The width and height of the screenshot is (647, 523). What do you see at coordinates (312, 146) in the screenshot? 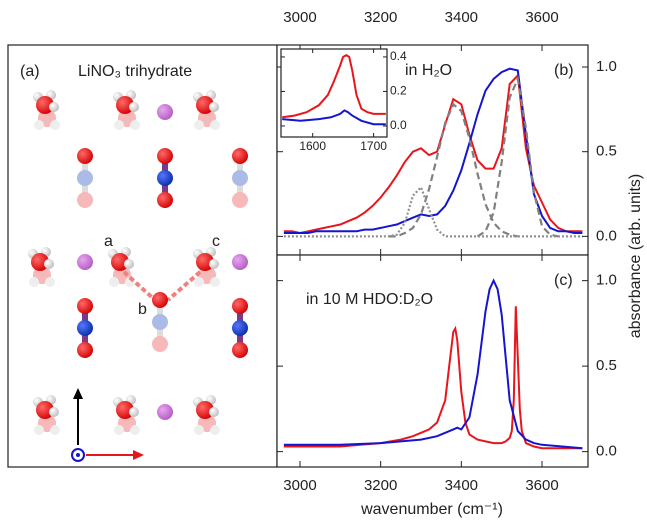
I see `x-tick-label: 1600` at bounding box center [312, 146].